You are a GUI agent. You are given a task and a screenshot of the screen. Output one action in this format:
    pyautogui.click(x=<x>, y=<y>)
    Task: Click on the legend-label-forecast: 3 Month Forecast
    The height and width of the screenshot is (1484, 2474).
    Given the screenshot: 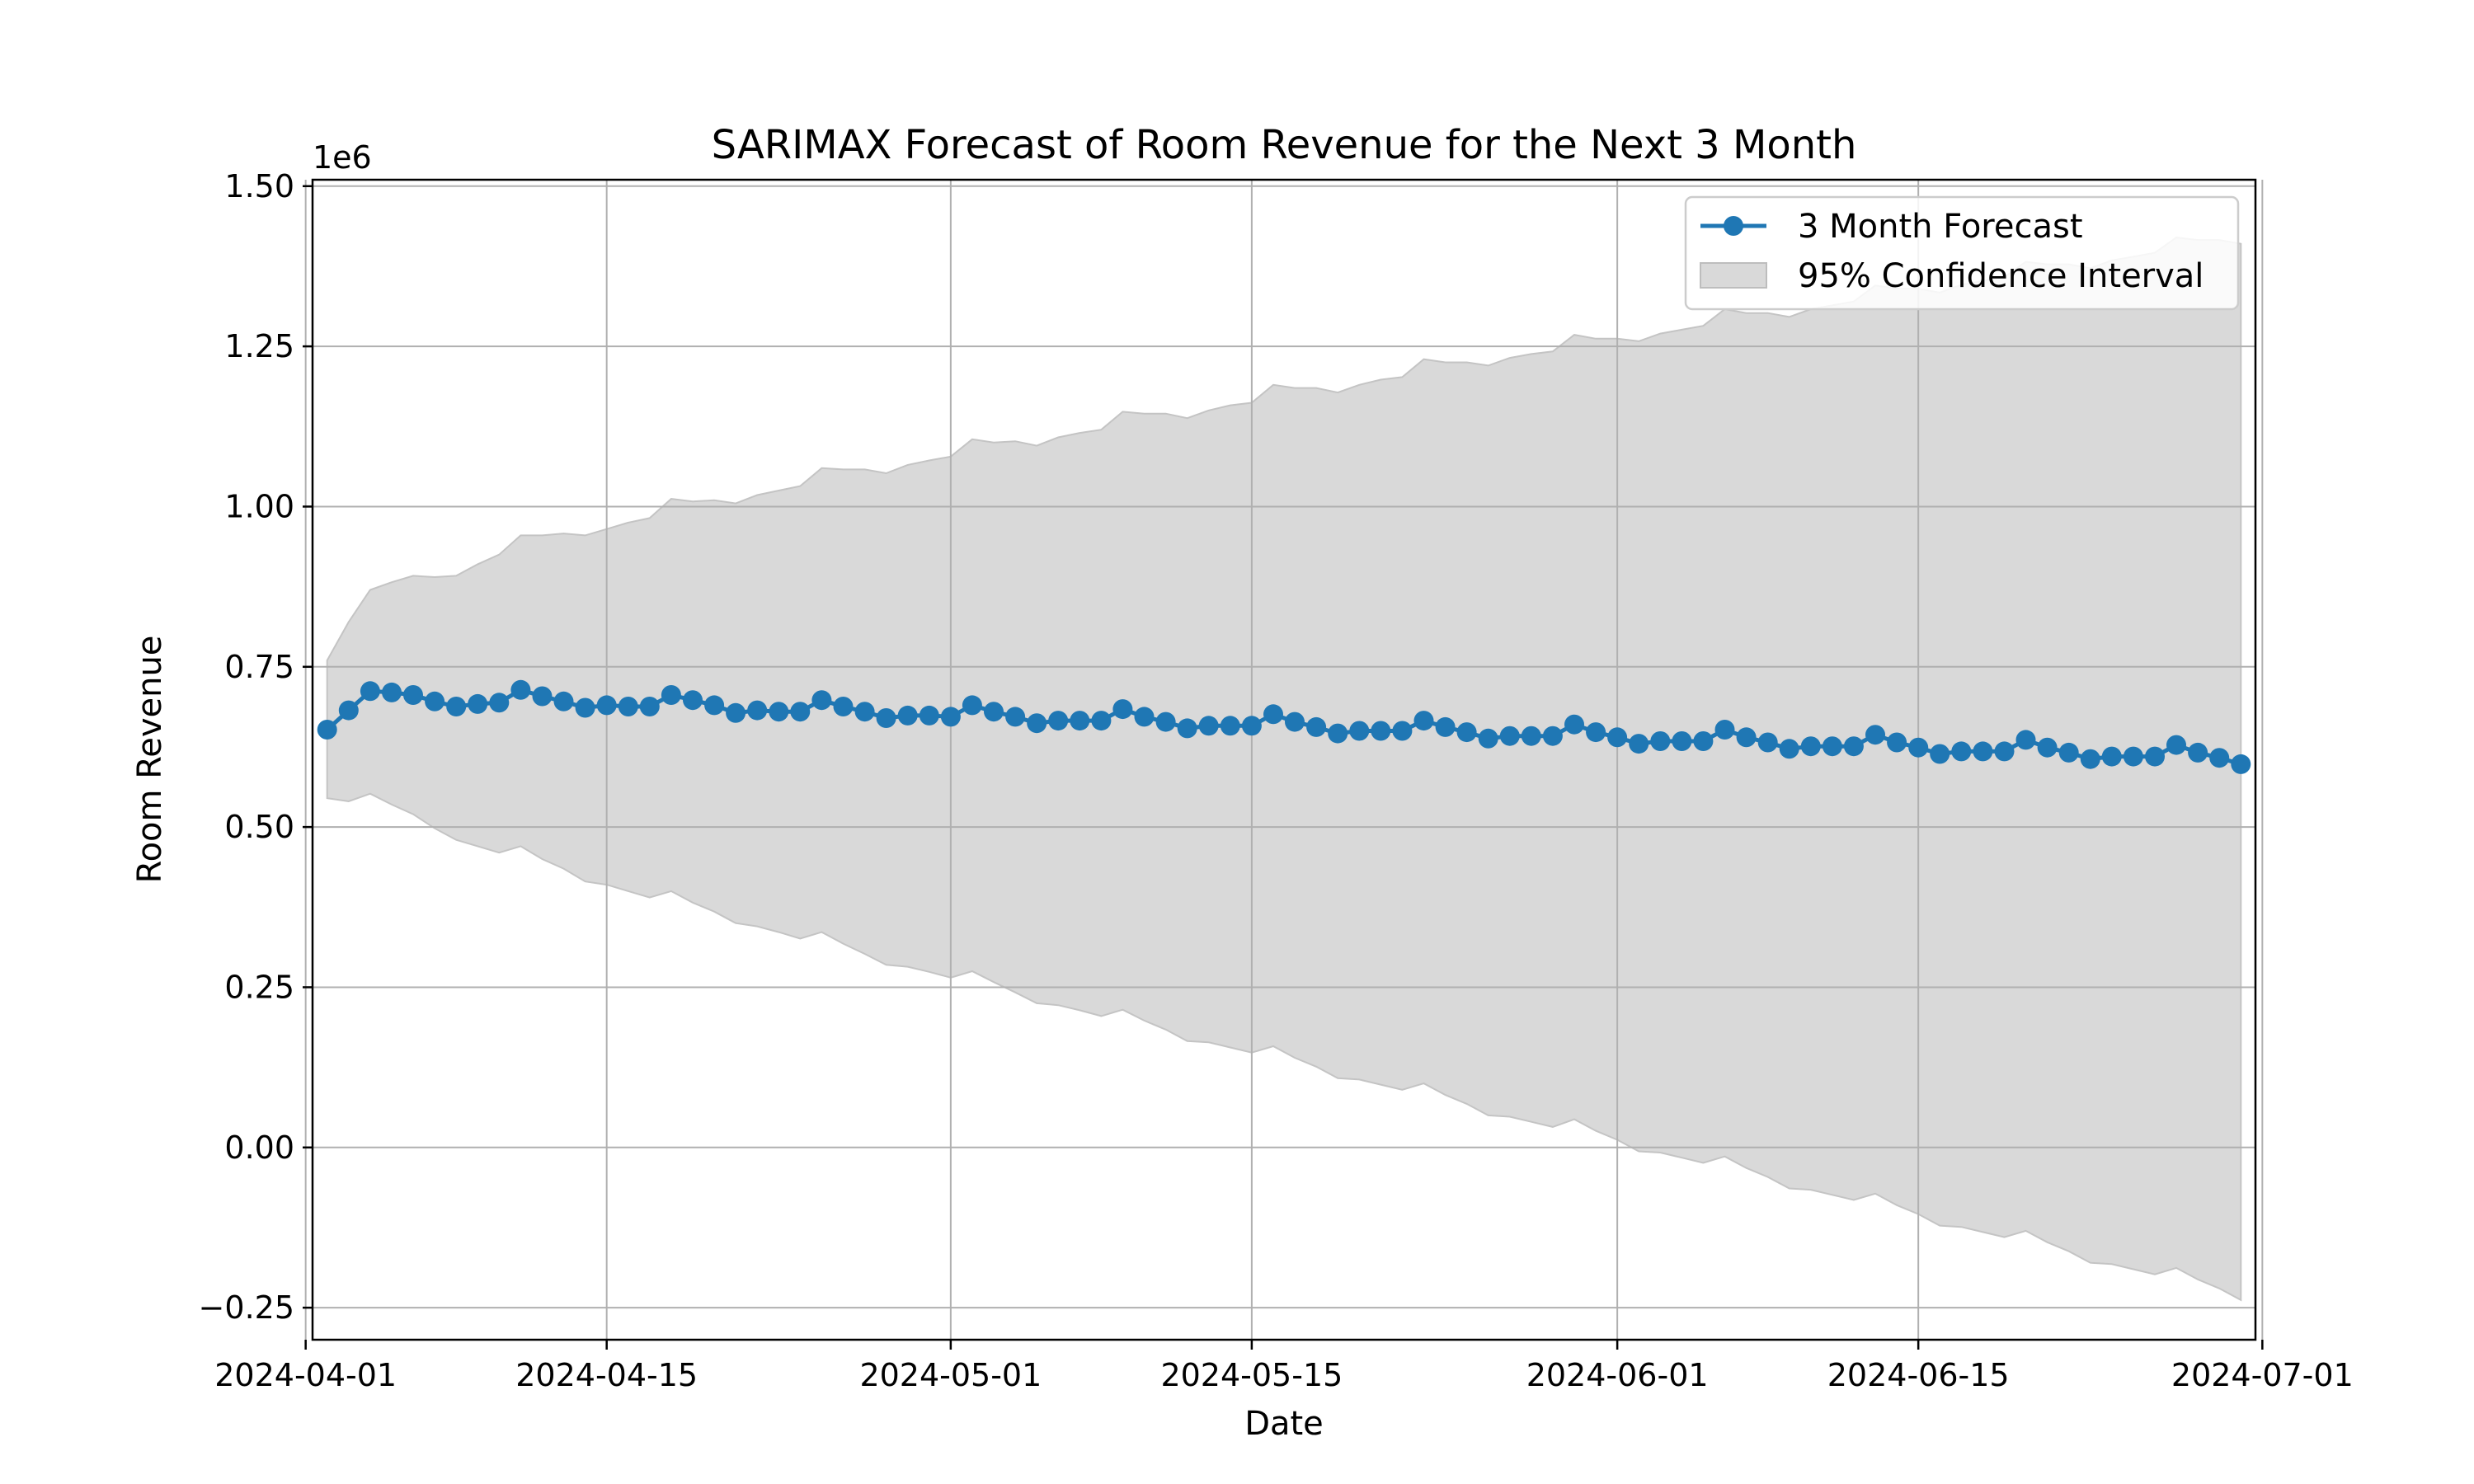 What is the action you would take?
    pyautogui.click(x=1940, y=227)
    